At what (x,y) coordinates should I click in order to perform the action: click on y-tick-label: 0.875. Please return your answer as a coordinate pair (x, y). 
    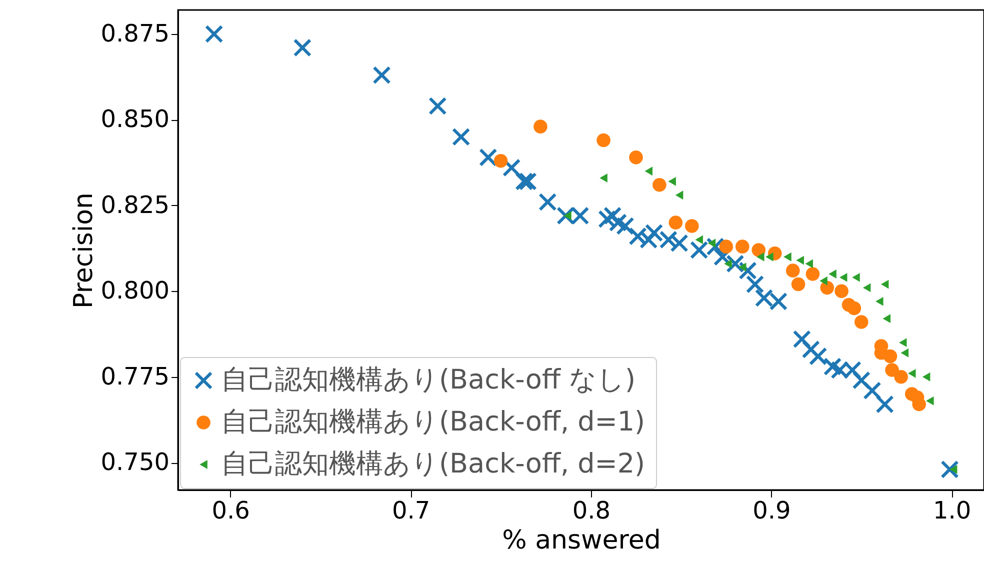
    Looking at the image, I should click on (135, 34).